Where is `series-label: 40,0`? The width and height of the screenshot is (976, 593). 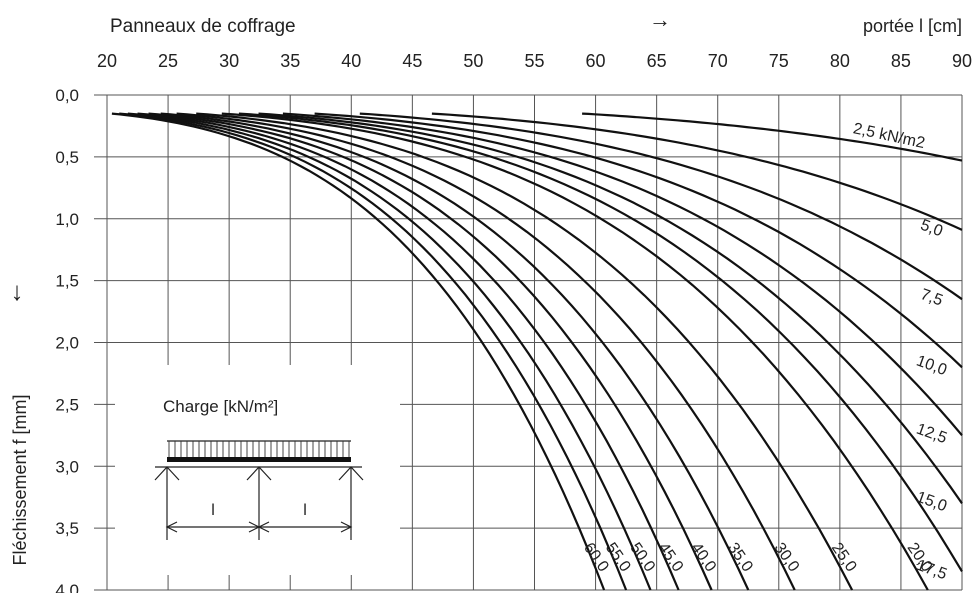 series-label: 40,0 is located at coordinates (703, 557).